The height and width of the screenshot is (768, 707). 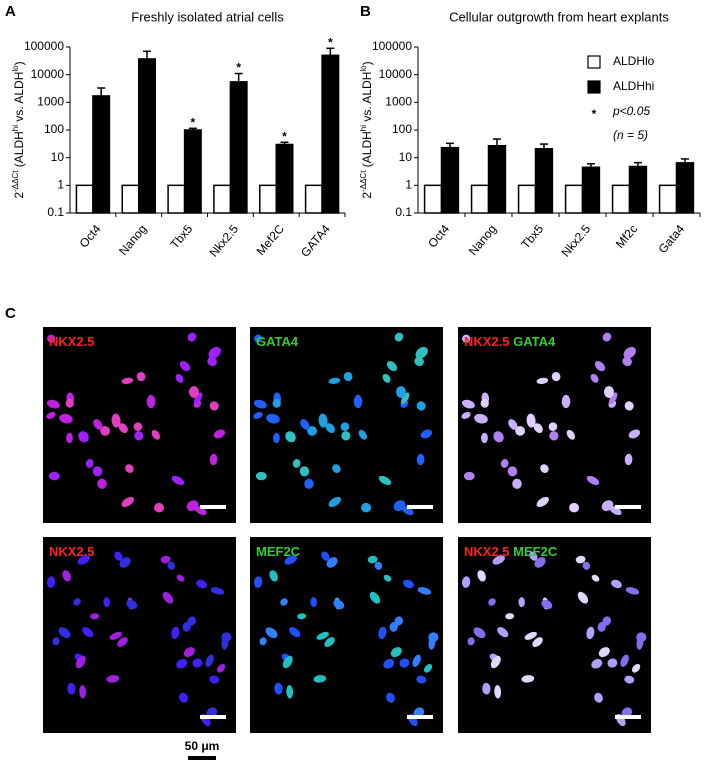 I want to click on y-label-part: -ΔΔCt, so click(x=15, y=181).